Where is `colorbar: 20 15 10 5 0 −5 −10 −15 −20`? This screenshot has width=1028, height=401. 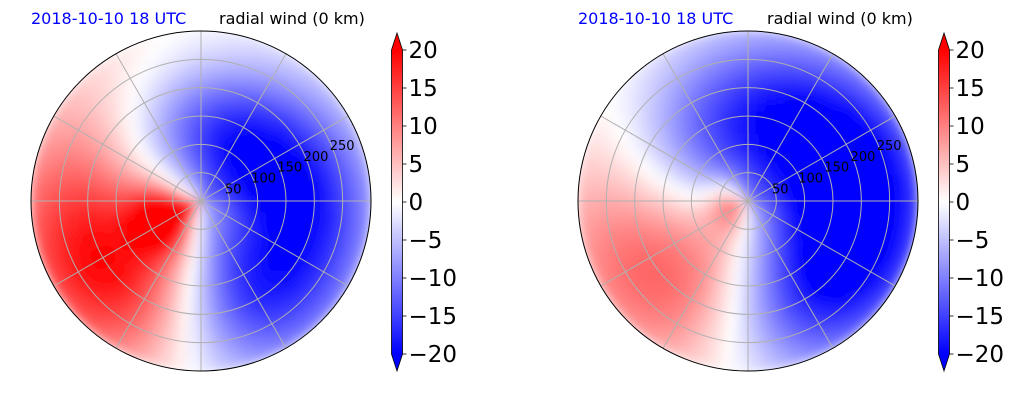
colorbar: 20 15 10 5 0 −5 −10 −15 −20 is located at coordinates (424, 202).